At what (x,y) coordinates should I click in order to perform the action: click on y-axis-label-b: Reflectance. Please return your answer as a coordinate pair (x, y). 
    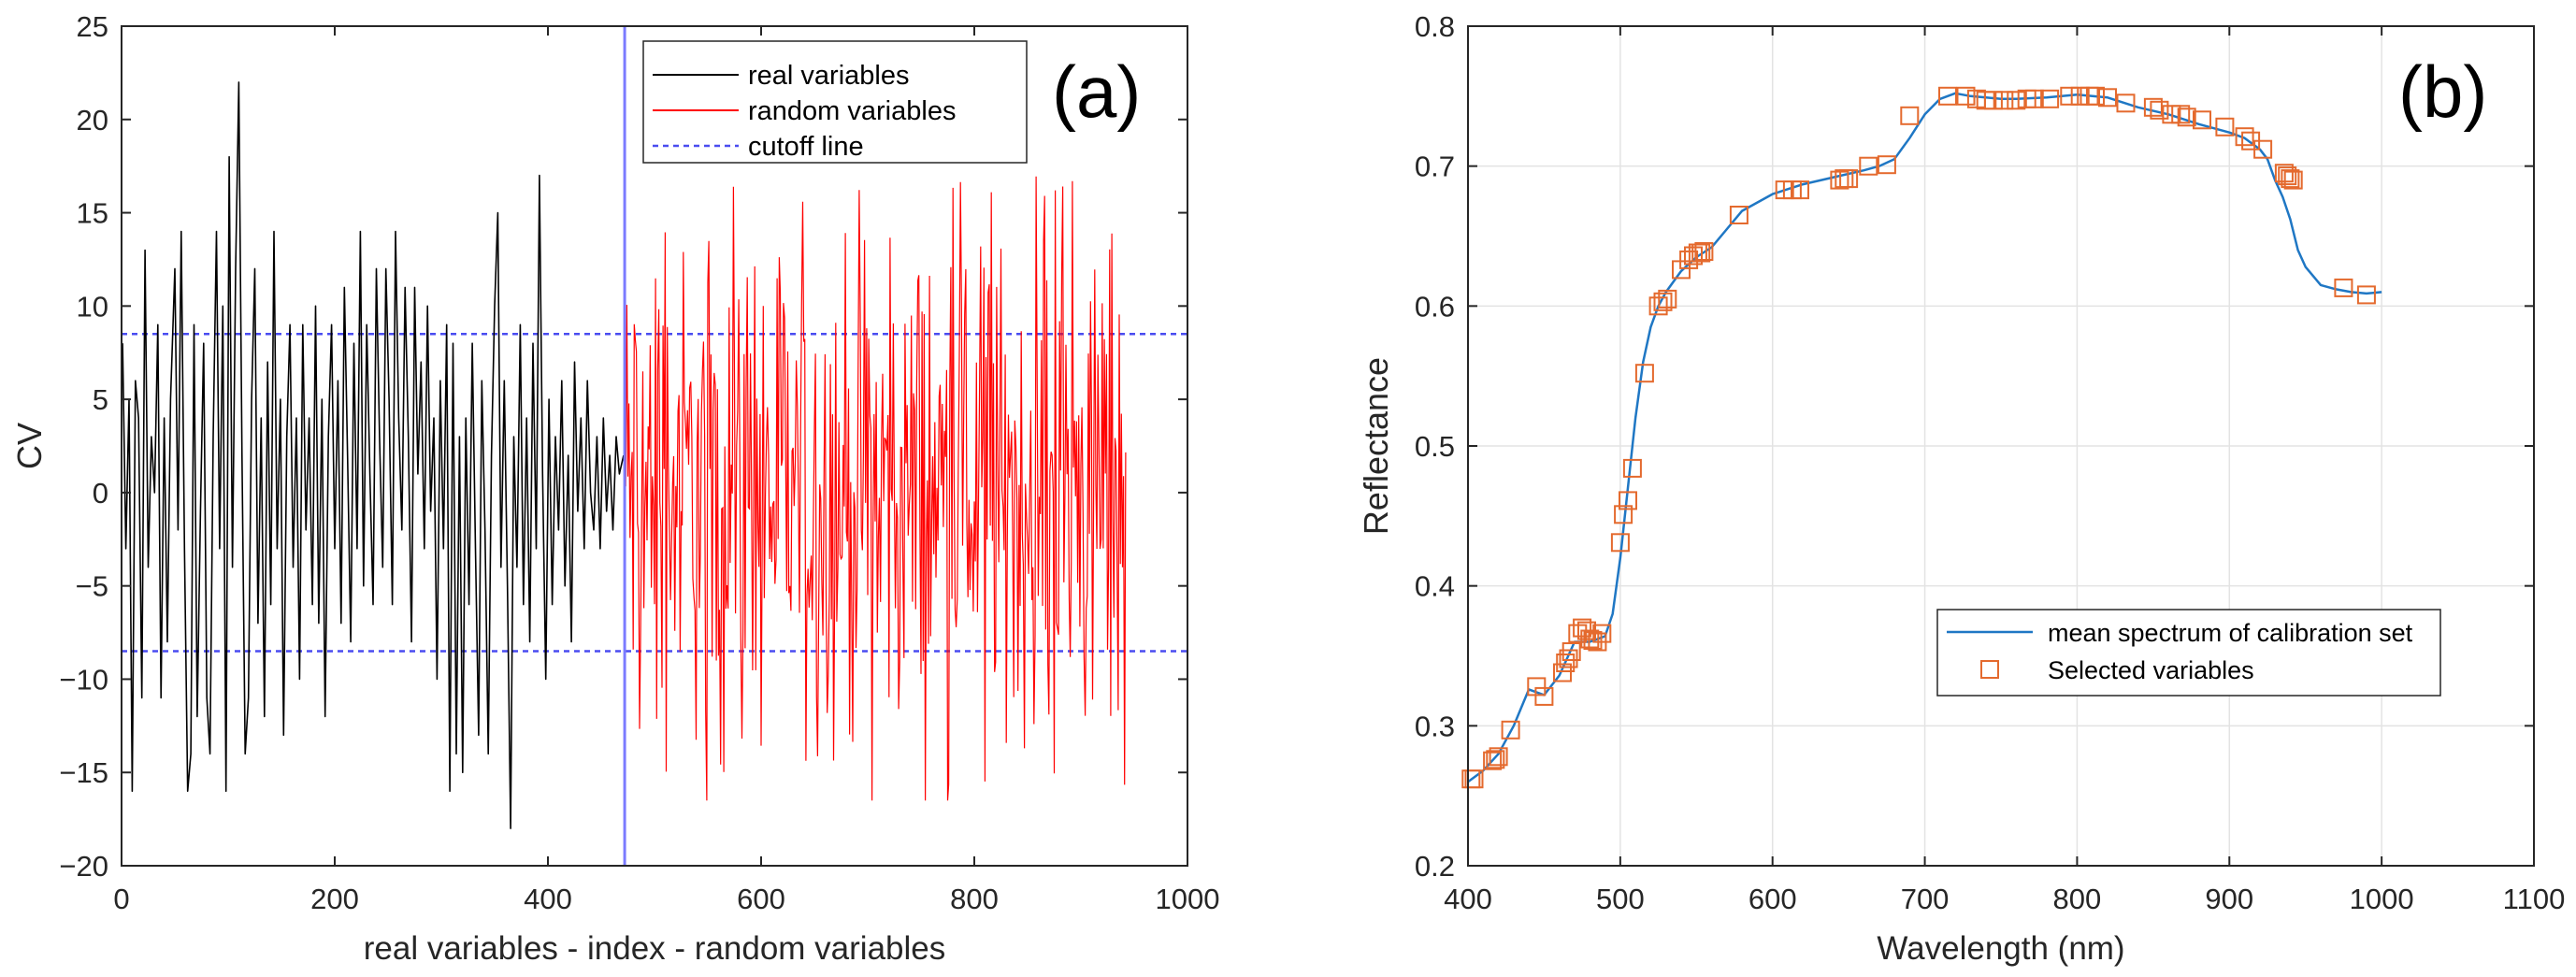
    Looking at the image, I should click on (1376, 446).